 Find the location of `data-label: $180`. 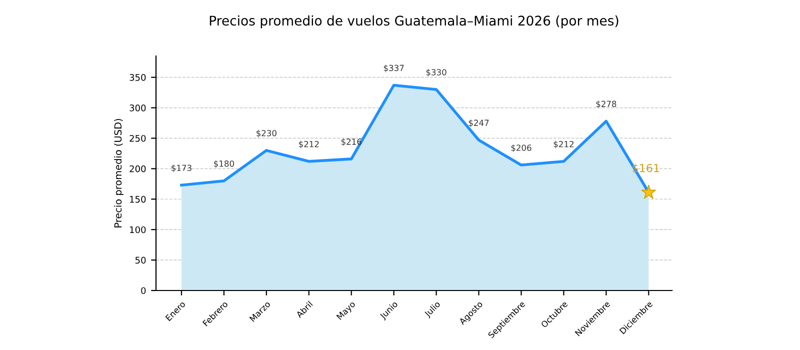

data-label: $180 is located at coordinates (224, 164).